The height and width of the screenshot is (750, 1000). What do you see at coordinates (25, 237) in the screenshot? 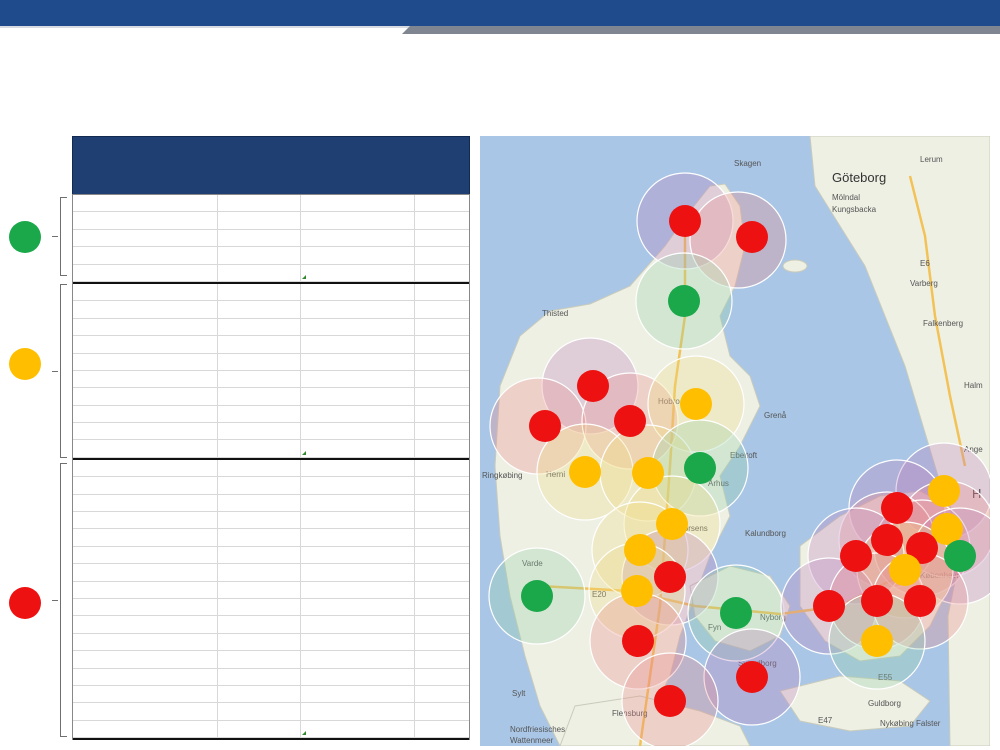
I see `status-dot-green` at bounding box center [25, 237].